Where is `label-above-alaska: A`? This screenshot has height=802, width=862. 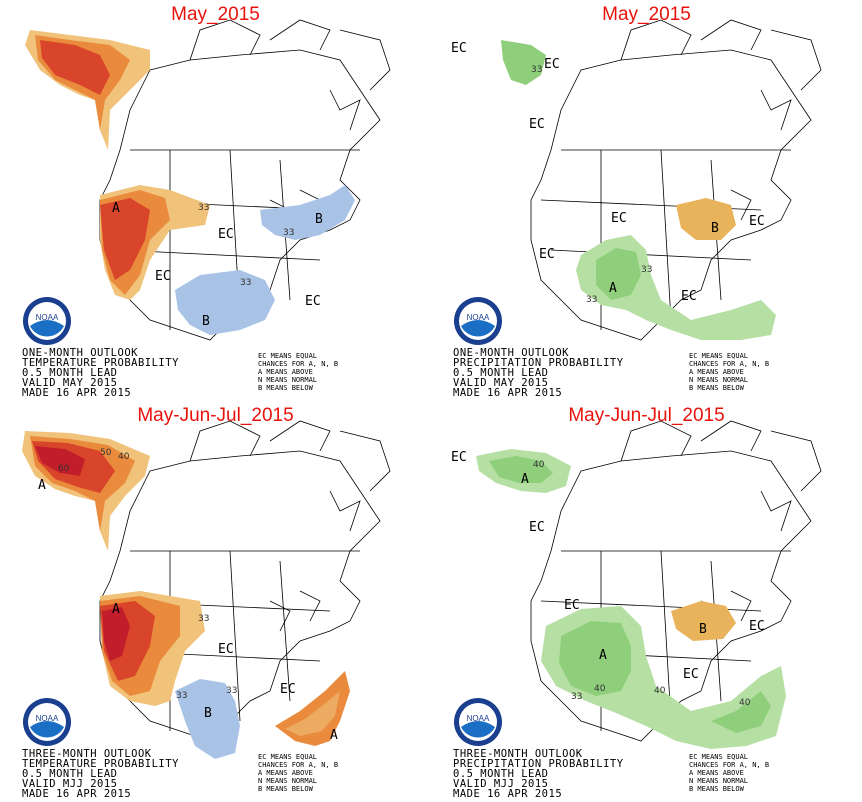 label-above-alaska: A is located at coordinates (42, 485).